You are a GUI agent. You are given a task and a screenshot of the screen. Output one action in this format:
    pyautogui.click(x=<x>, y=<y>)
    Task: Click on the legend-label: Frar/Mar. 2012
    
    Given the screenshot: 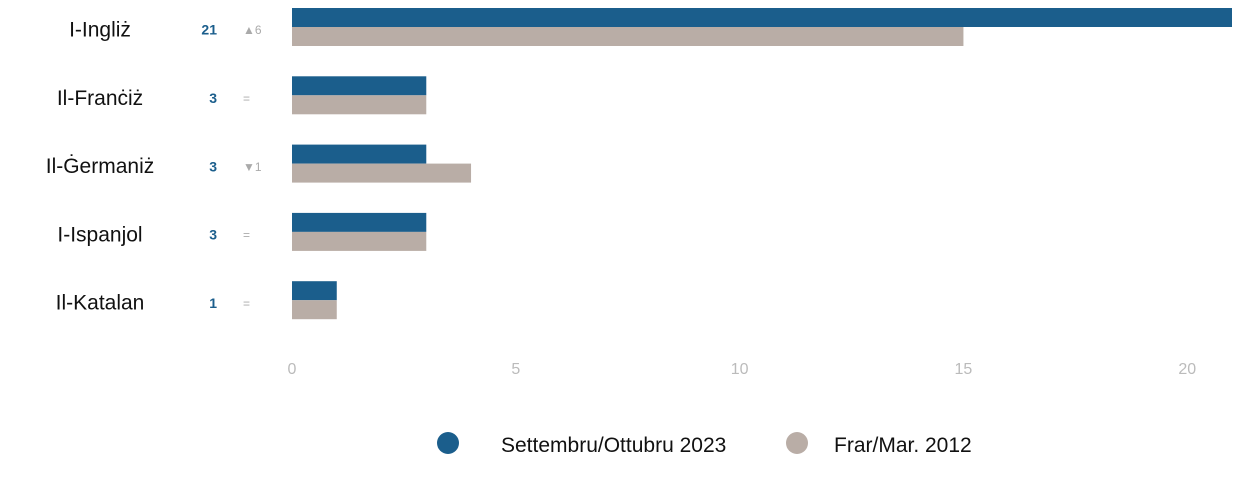 What is the action you would take?
    pyautogui.click(x=903, y=445)
    